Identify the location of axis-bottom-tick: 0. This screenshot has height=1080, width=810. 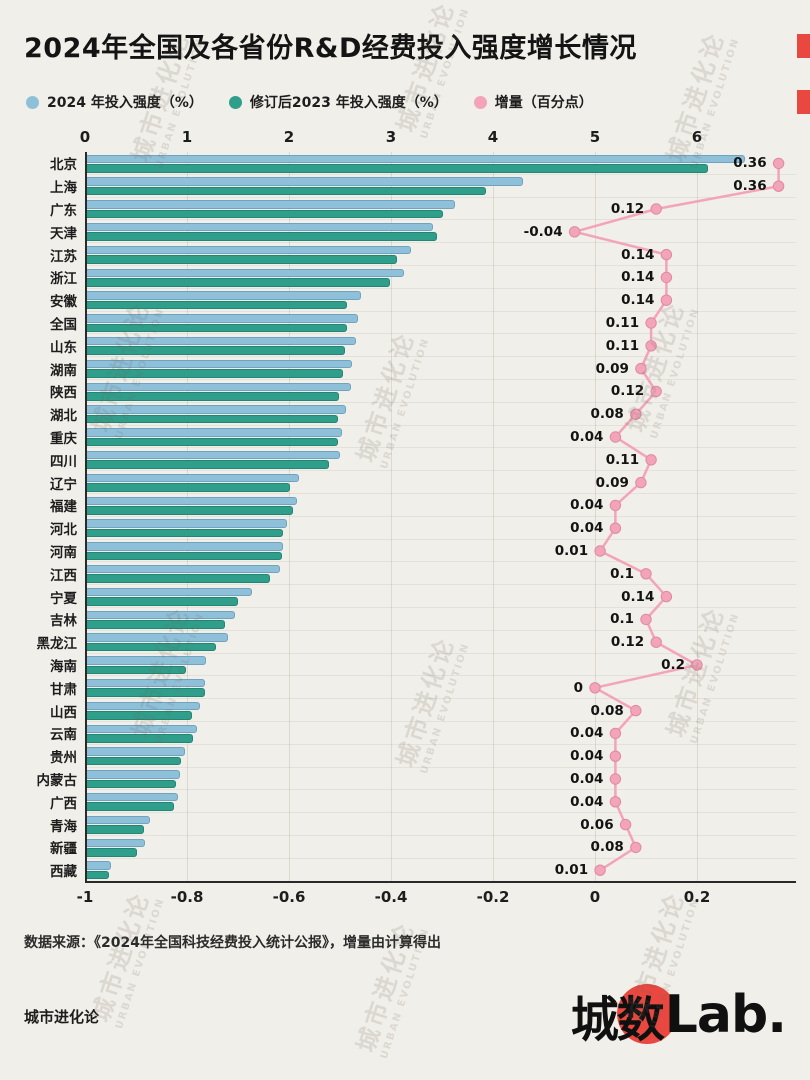
(595, 897).